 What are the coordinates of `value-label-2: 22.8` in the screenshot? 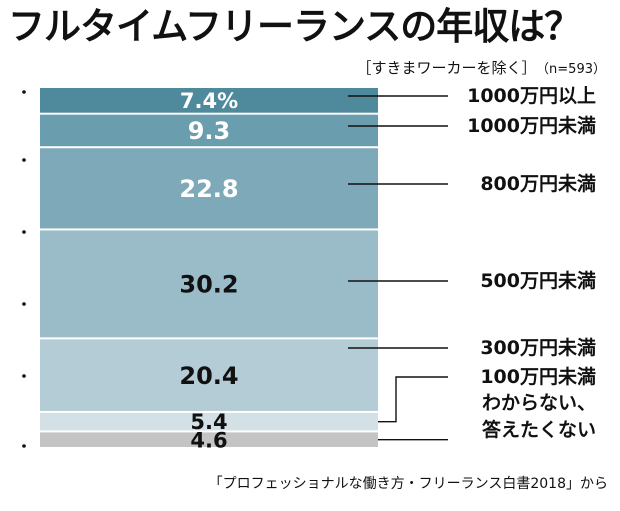 It's located at (208, 189).